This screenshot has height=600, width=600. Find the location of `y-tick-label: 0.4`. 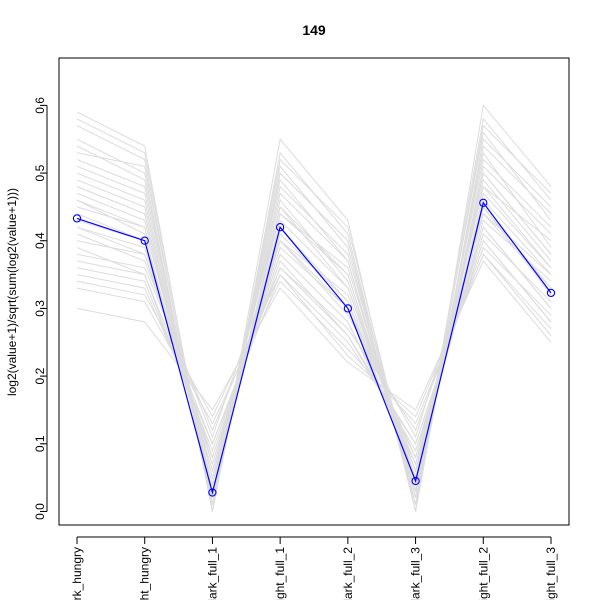

y-tick-label: 0.4 is located at coordinates (40, 240).